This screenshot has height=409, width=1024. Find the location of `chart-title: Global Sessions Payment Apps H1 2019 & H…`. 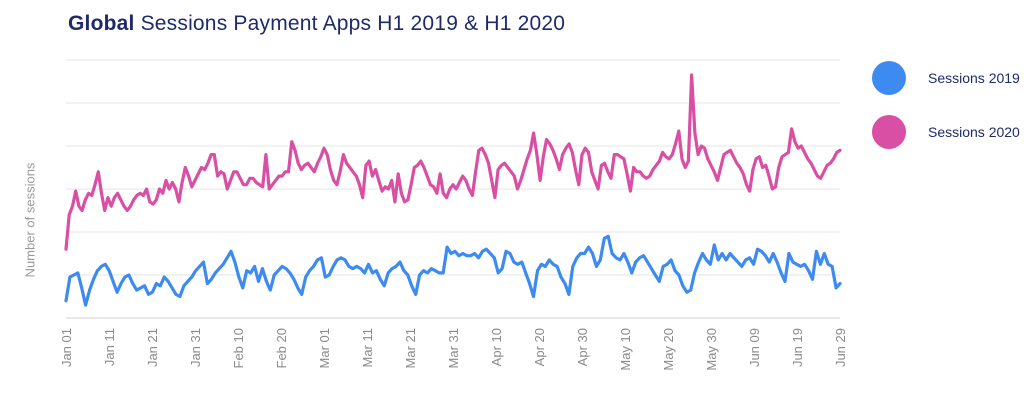

chart-title: Global Sessions Payment Apps H1 2019 & H… is located at coordinates (316, 24).